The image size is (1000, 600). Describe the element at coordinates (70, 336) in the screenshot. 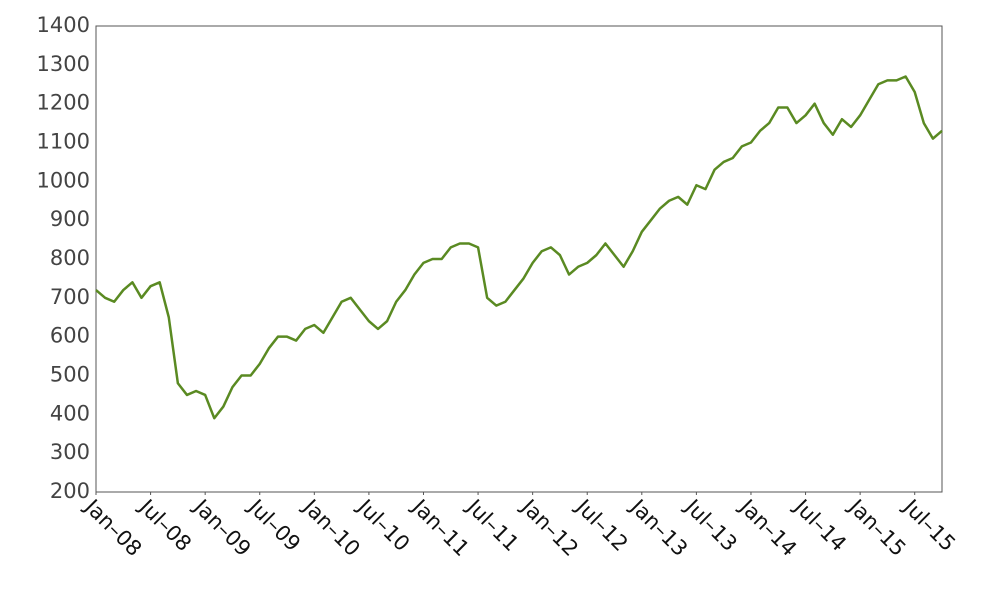

I see `y-tick-label: 600` at that location.